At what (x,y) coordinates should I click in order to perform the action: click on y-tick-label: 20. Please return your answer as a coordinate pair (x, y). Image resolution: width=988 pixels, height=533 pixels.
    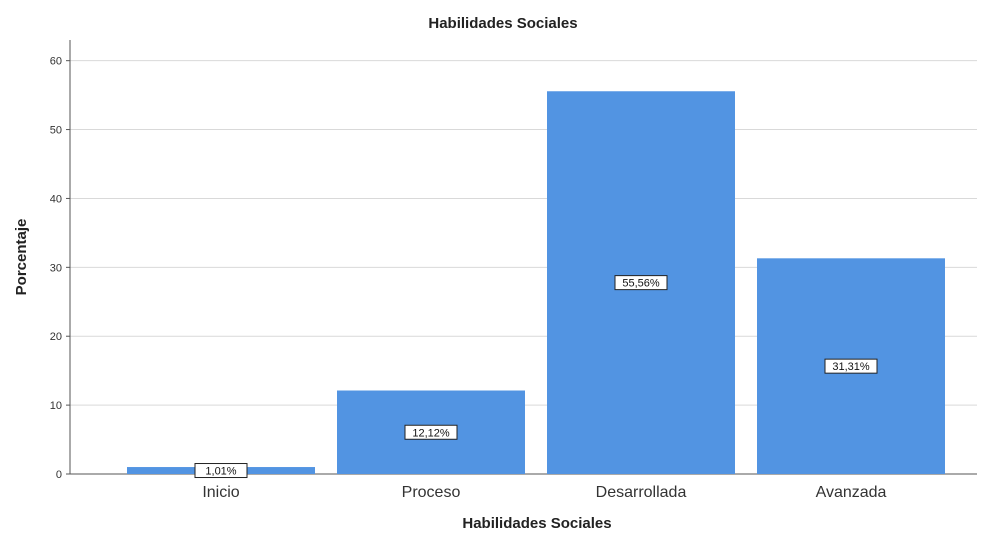
    Looking at the image, I should click on (56, 337).